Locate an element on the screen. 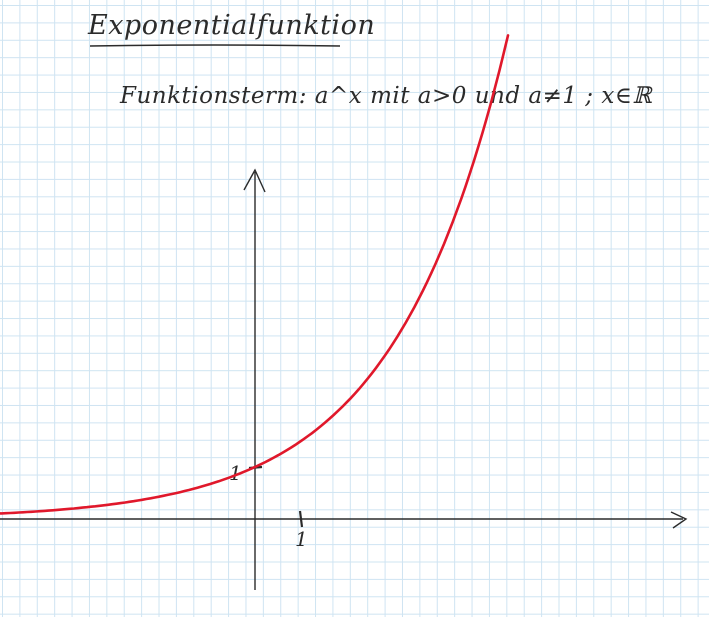 The height and width of the screenshot is (617, 709). page-title: Exponentialfunktion is located at coordinates (232, 25).